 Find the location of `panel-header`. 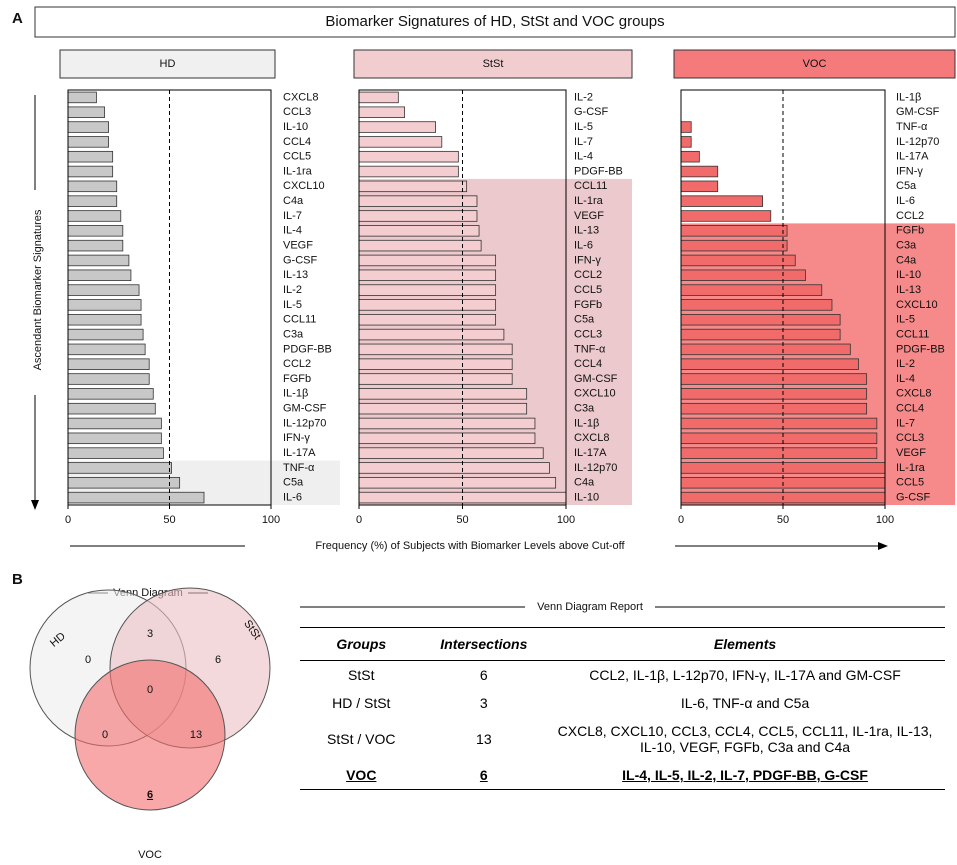

panel-header is located at coordinates (493, 64).